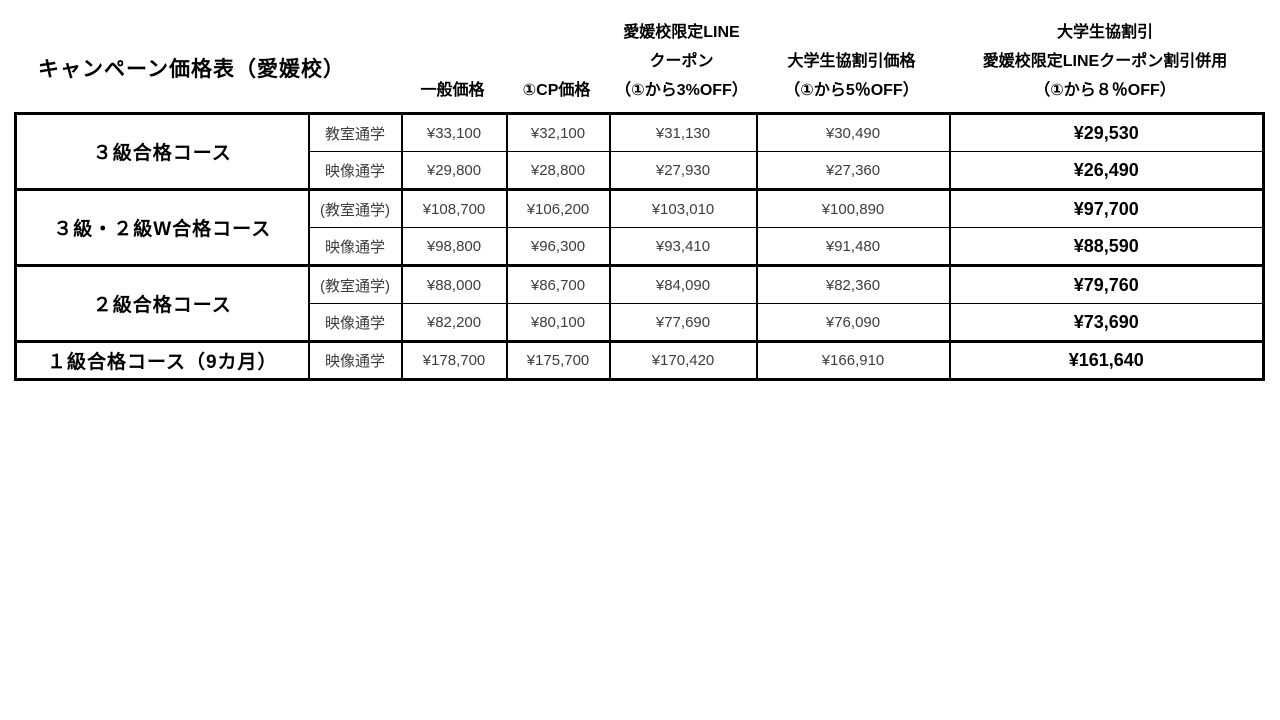 The height and width of the screenshot is (720, 1280). I want to click on general-price-cell: ¥108,700, so click(454, 208).